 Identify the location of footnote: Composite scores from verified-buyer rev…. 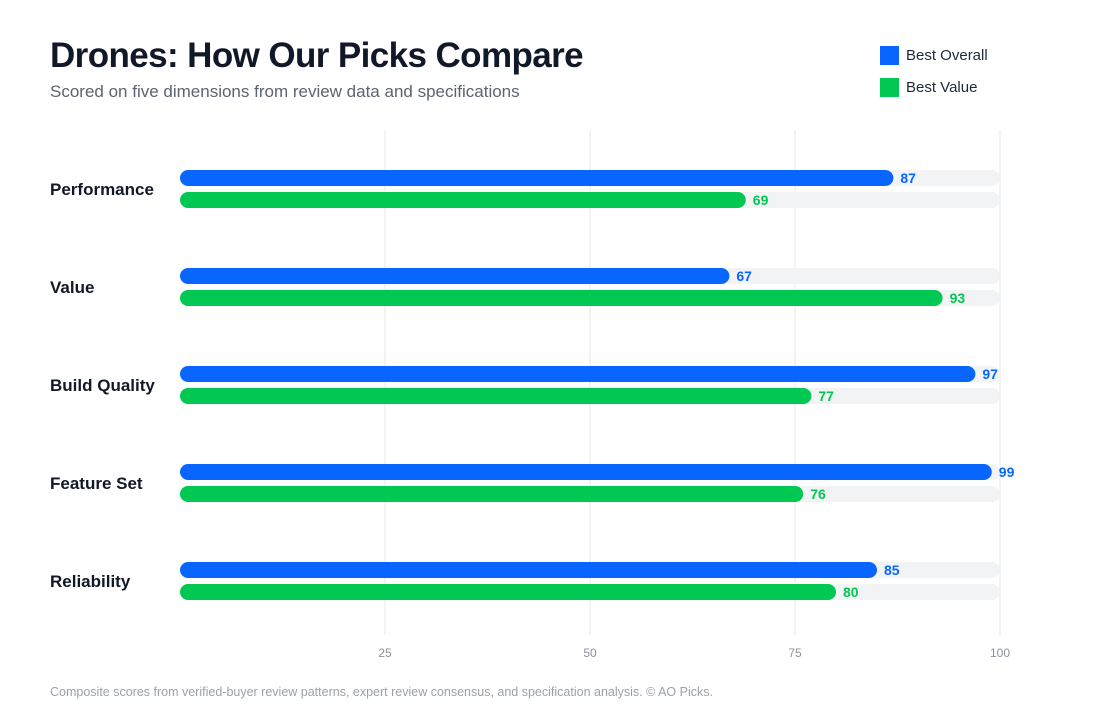
(381, 692).